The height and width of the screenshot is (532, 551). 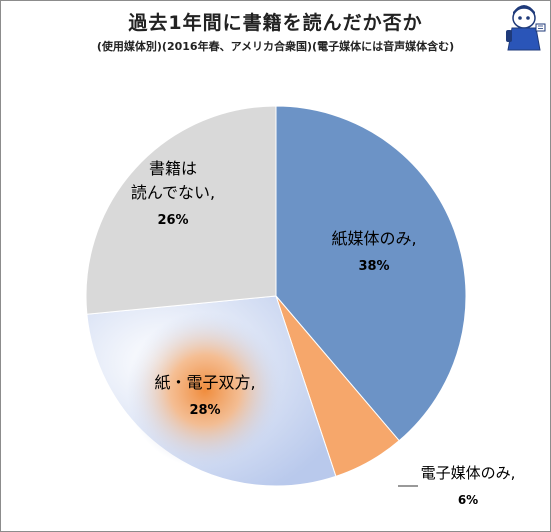 What do you see at coordinates (181, 210) in the screenshot?
I see `pie-slice-not-read` at bounding box center [181, 210].